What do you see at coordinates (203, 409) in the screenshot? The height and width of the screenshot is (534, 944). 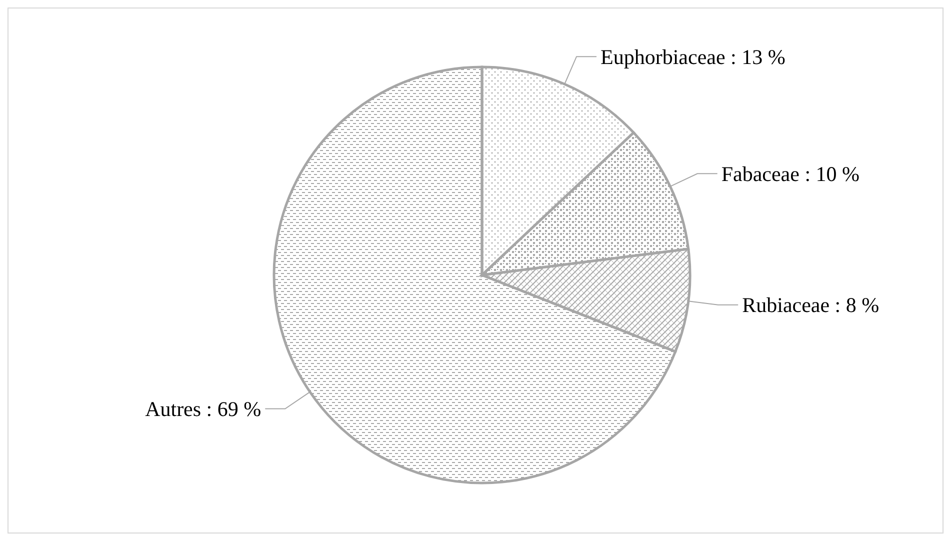 I see `slice-label: Autres : 69 %` at bounding box center [203, 409].